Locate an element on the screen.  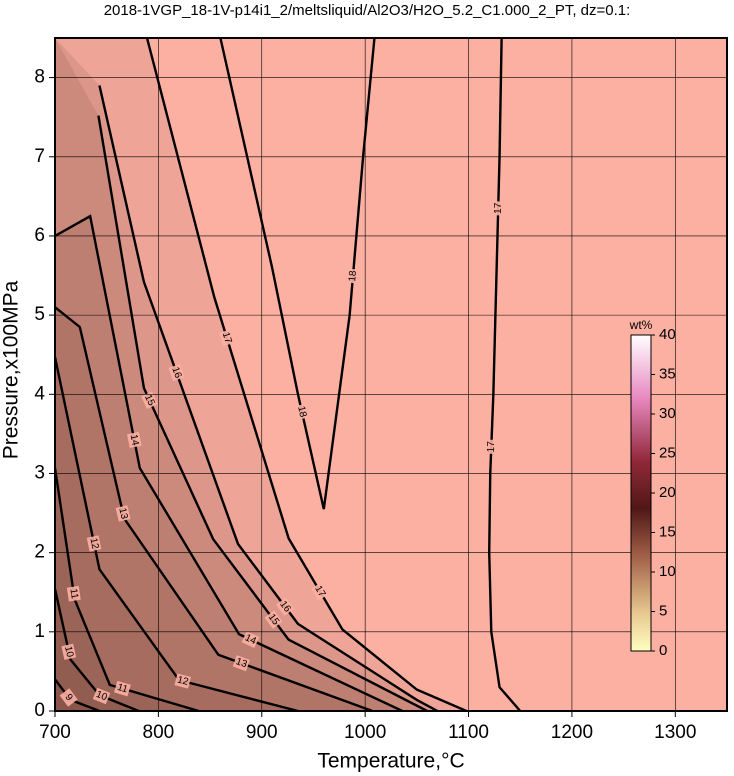
y-tick-label: 1 is located at coordinates (39, 631).